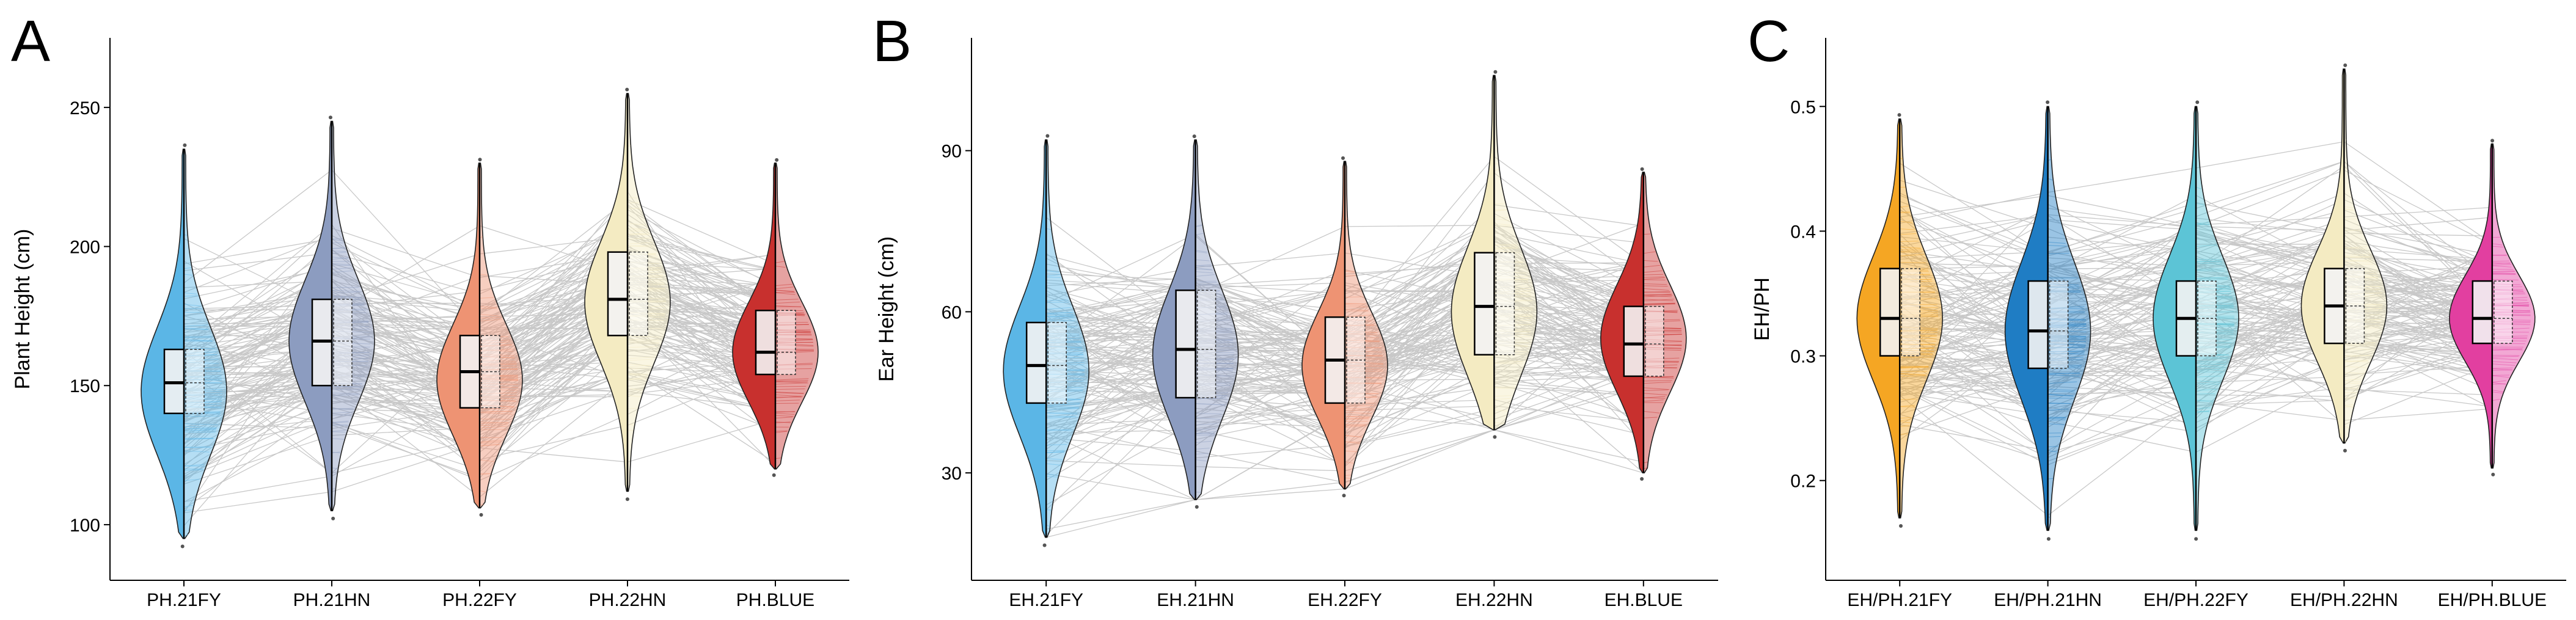  I want to click on violin-PH.22FY, so click(479, 337).